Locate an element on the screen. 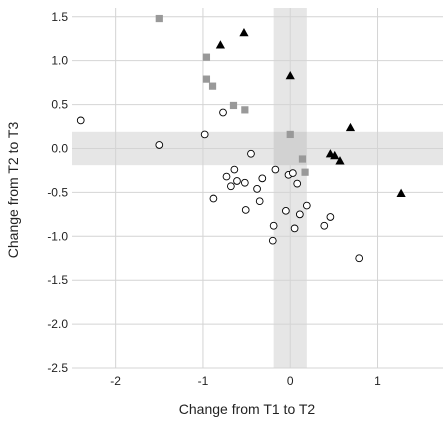  y-tick-label: -2.5 is located at coordinates (57, 368).